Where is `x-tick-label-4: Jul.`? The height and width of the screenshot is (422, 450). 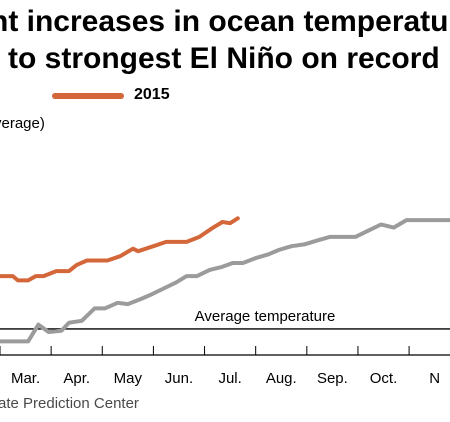 x-tick-label-4: Jul. is located at coordinates (229, 378).